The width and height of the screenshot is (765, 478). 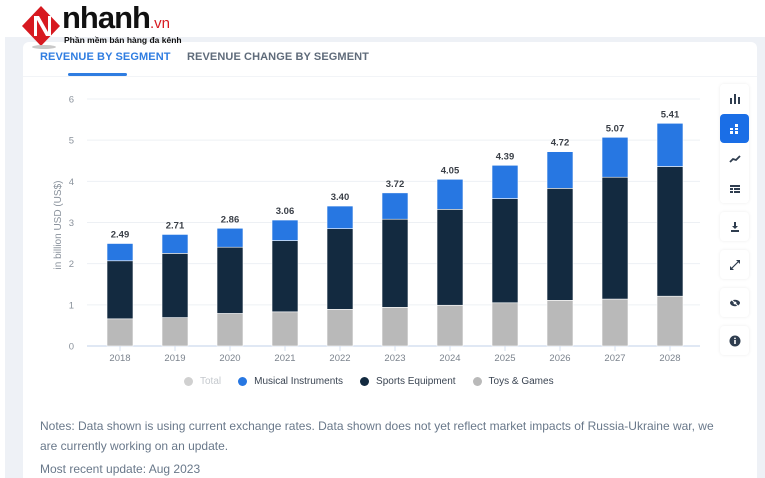 What do you see at coordinates (395, 184) in the screenshot?
I see `data-label: 3.72` at bounding box center [395, 184].